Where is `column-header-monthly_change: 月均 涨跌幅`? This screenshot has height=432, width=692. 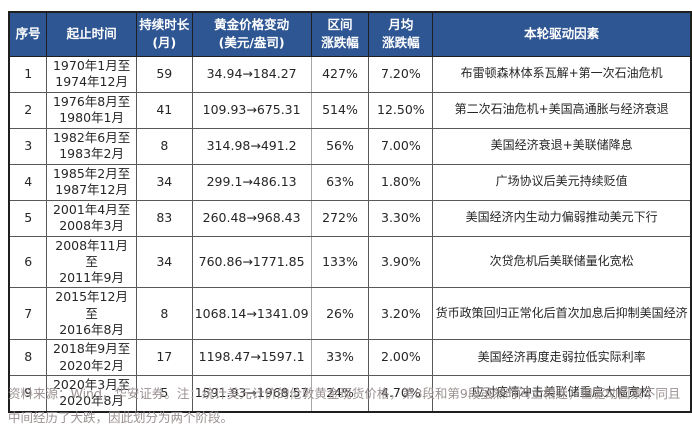
column-header-monthly_change: 月均 涨跌幅 is located at coordinates (401, 34).